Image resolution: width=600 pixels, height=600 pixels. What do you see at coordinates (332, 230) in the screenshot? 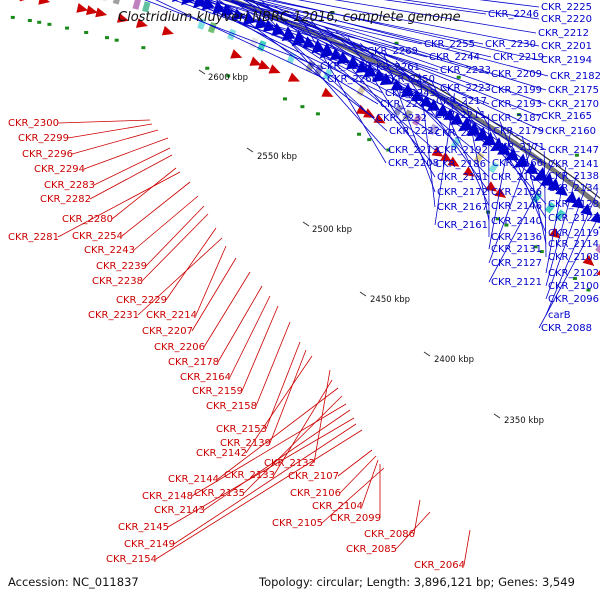
I see `tick-label-2500: 2500 kbp` at bounding box center [332, 230].